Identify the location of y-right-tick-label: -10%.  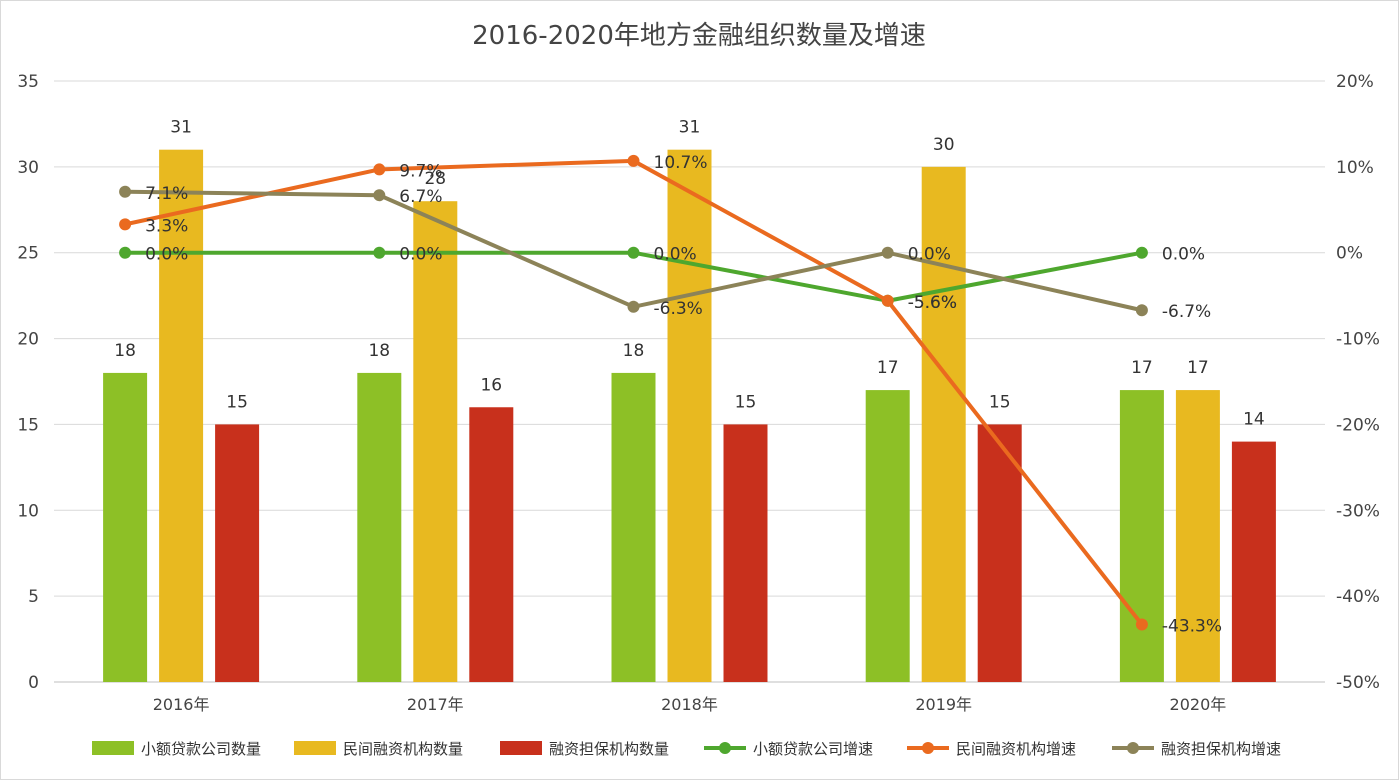
(1358, 340).